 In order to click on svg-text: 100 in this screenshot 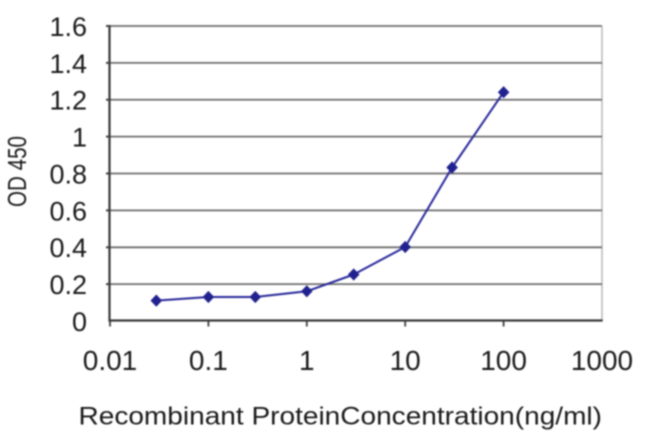, I will do `click(503, 360)`.